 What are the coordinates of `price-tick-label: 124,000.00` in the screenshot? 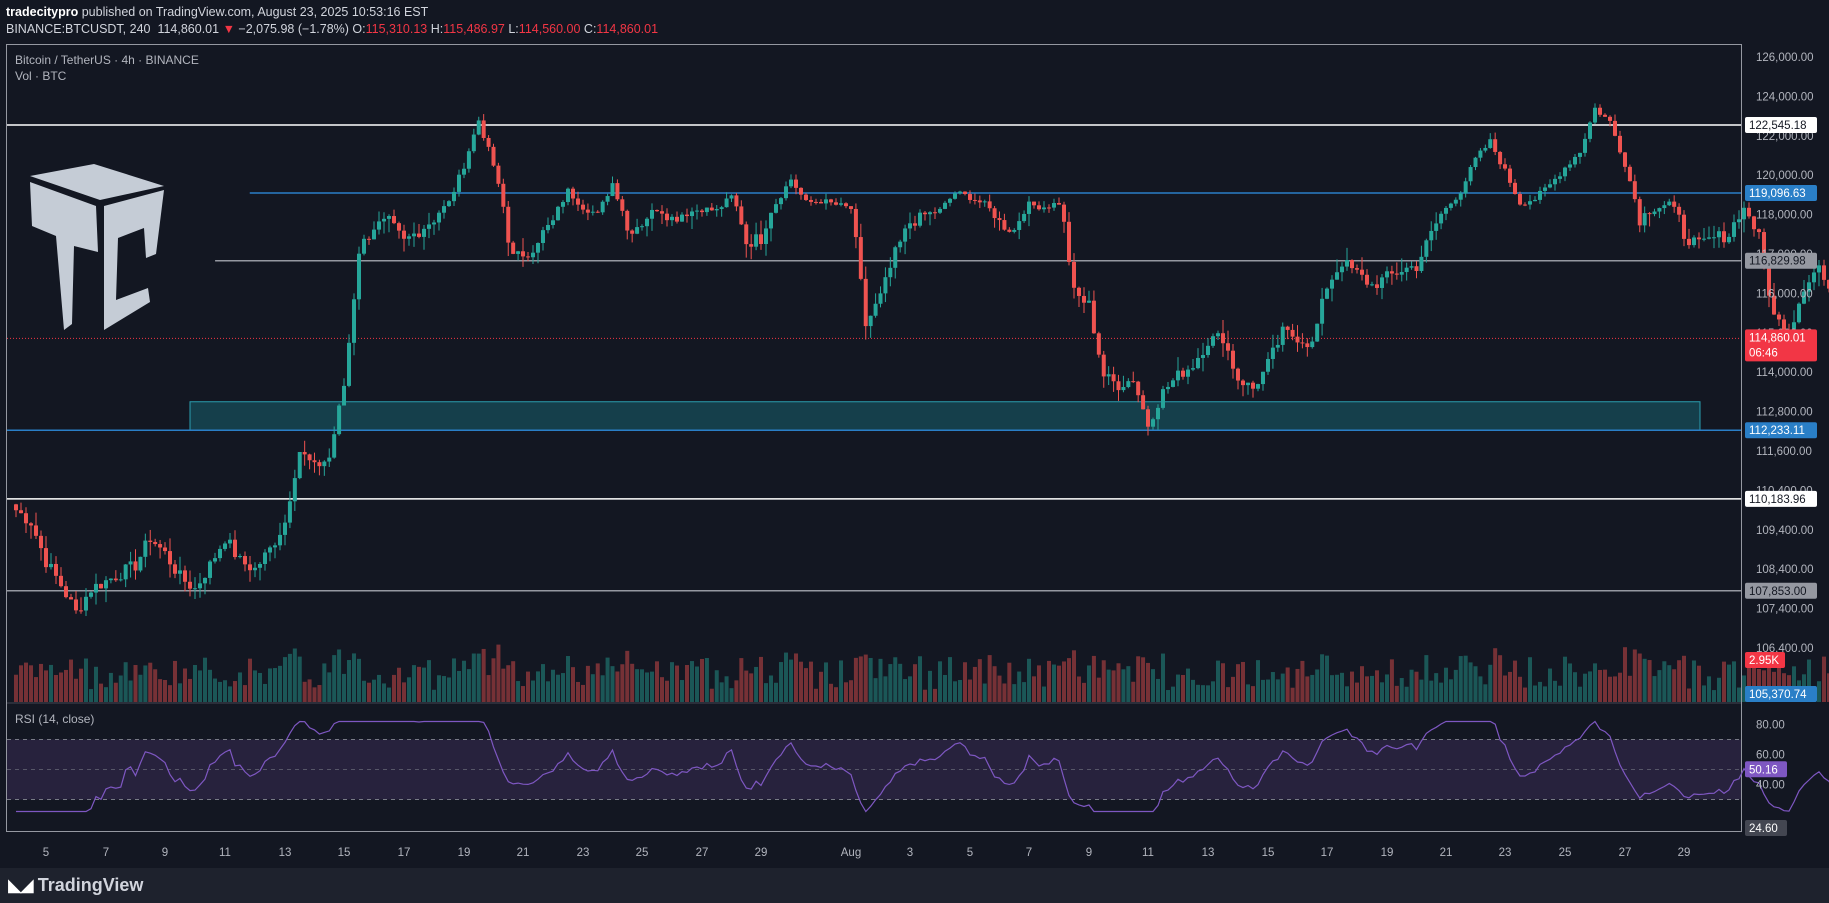 It's located at (1785, 97).